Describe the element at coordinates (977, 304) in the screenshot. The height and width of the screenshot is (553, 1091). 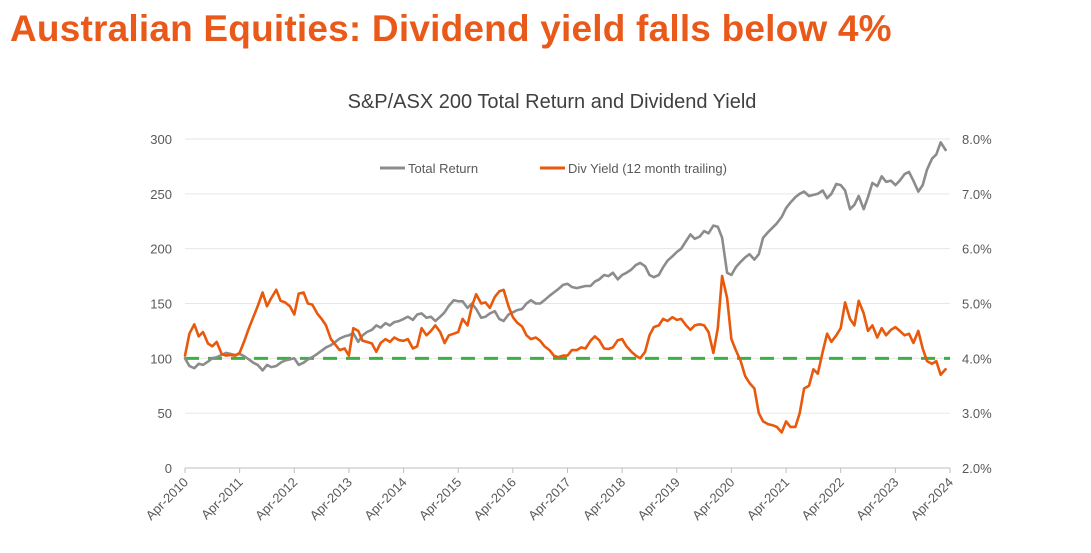
I see `y-right-tick-label: 5.0%` at that location.